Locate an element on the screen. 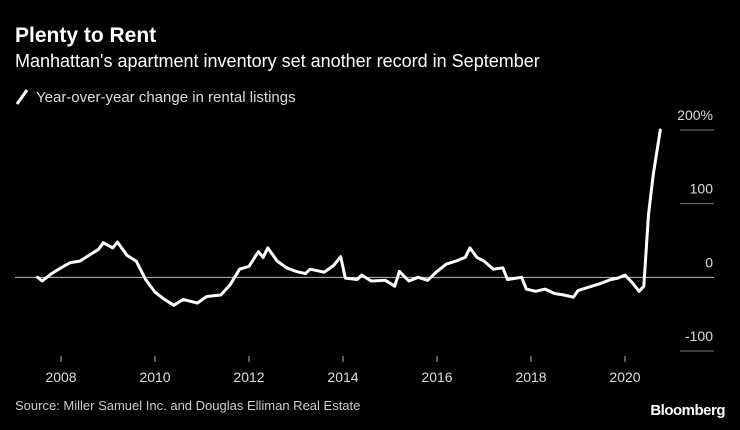 This screenshot has height=430, width=740. y-tick-label: 0 is located at coordinates (709, 262).